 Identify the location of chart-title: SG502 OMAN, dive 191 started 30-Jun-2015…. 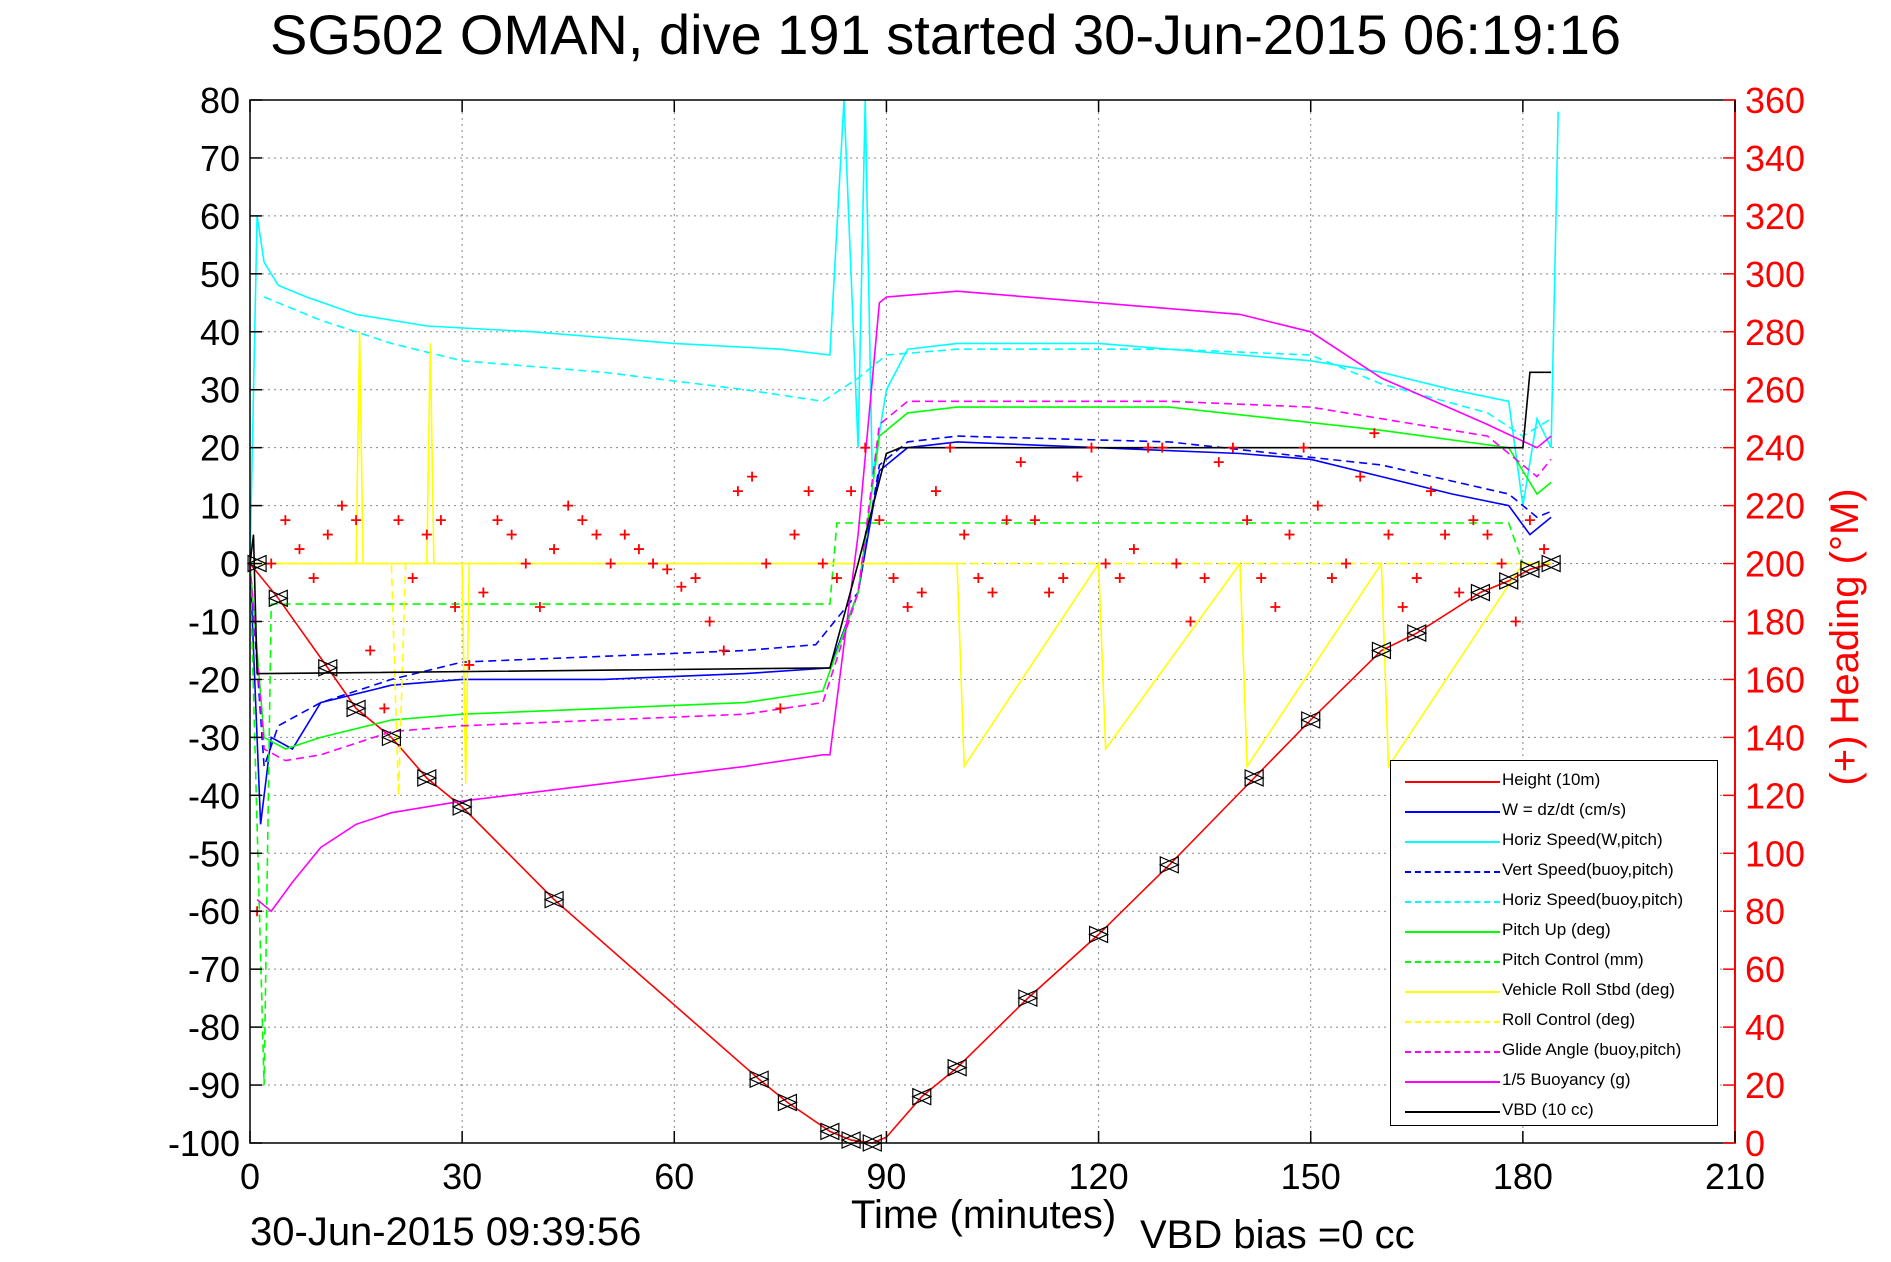
(945, 34).